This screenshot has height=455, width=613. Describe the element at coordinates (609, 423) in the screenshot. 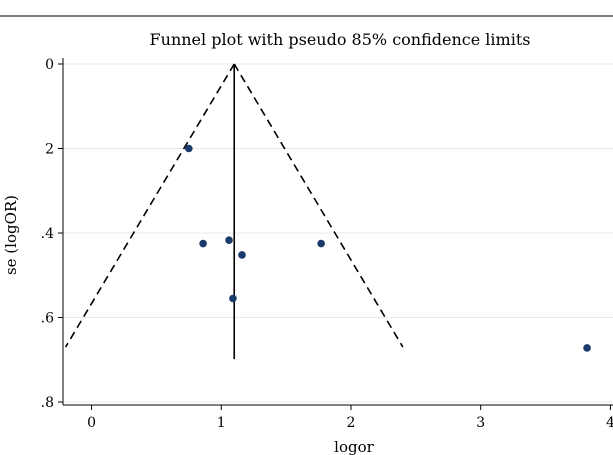

I see `x-tick-label-4: 4` at that location.